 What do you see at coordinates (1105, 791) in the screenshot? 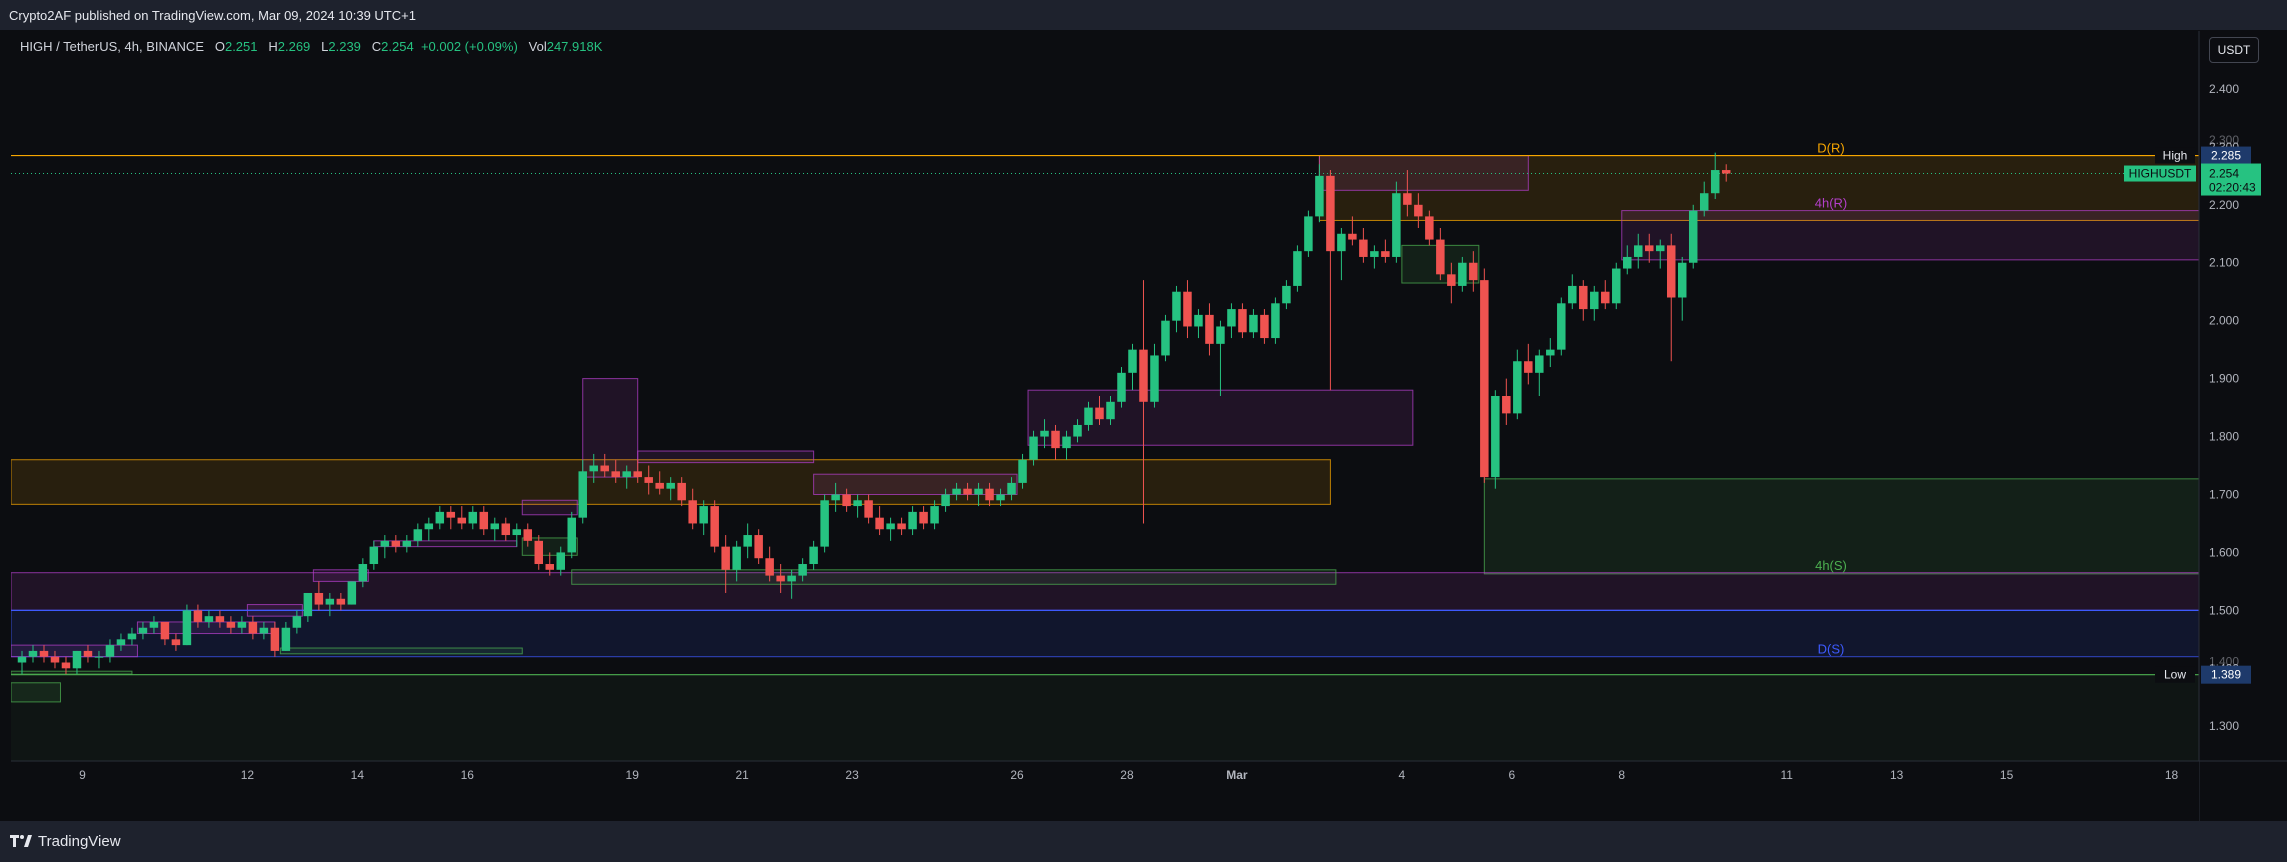
I see `time-axis` at bounding box center [1105, 791].